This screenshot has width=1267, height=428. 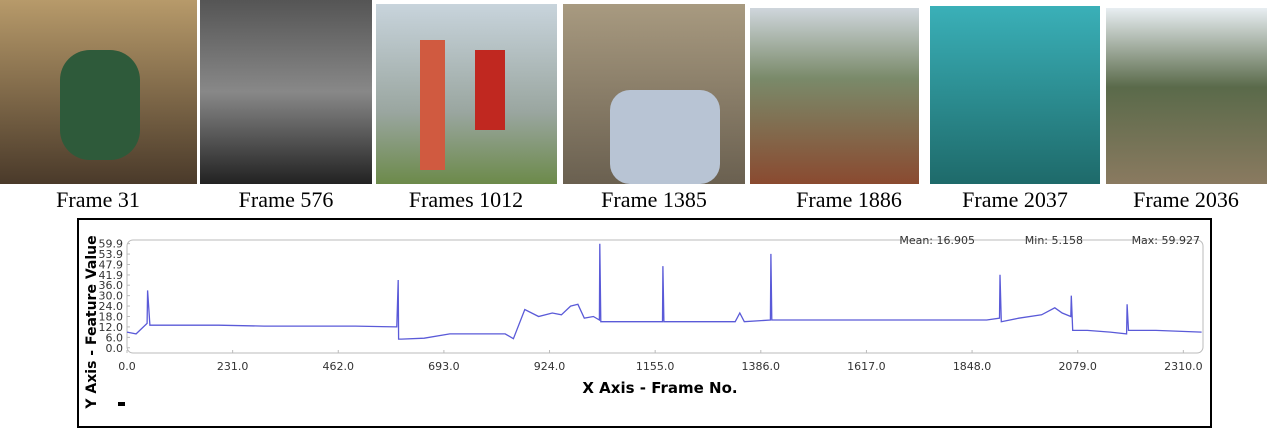 What do you see at coordinates (111, 265) in the screenshot?
I see `y-tick-label: 47.9` at bounding box center [111, 265].